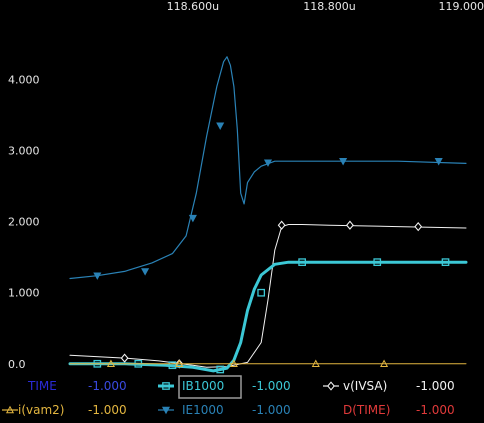 Image resolution: width=484 pixels, height=423 pixels. Describe the element at coordinates (24, 222) in the screenshot. I see `y-tick-label: 2.000` at that location.